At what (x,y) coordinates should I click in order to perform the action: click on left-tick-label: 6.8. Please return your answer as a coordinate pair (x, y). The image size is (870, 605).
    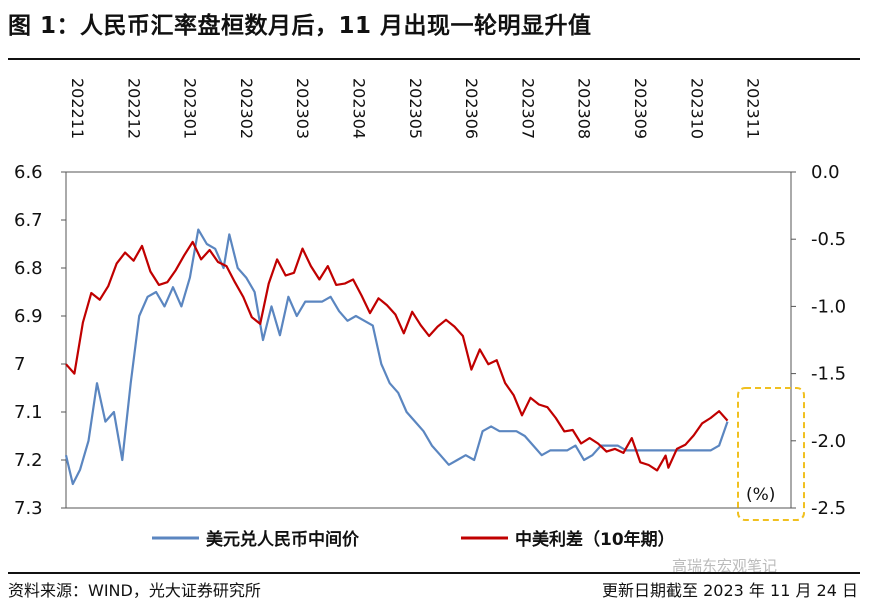
    Looking at the image, I should click on (28, 268).